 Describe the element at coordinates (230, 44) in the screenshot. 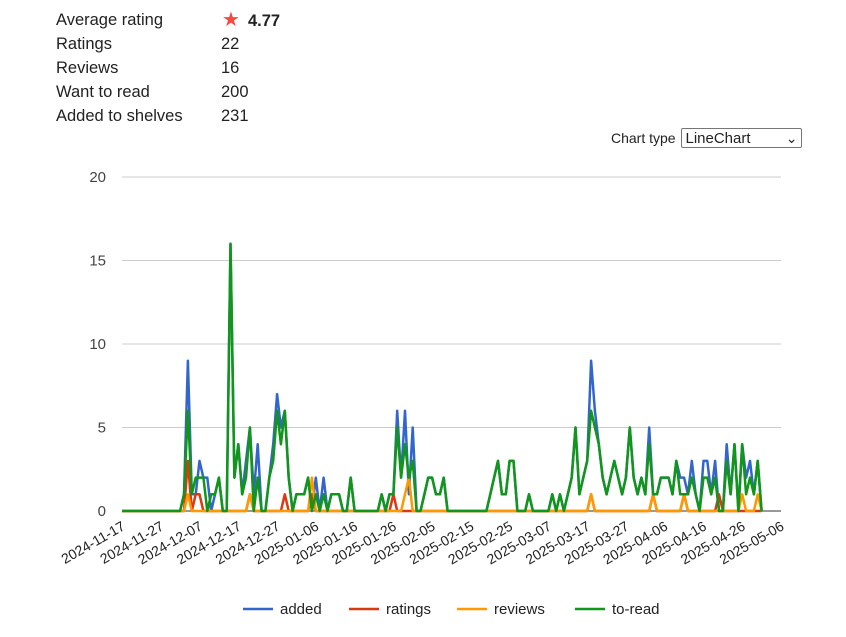

I see `stat-value: 22` at that location.